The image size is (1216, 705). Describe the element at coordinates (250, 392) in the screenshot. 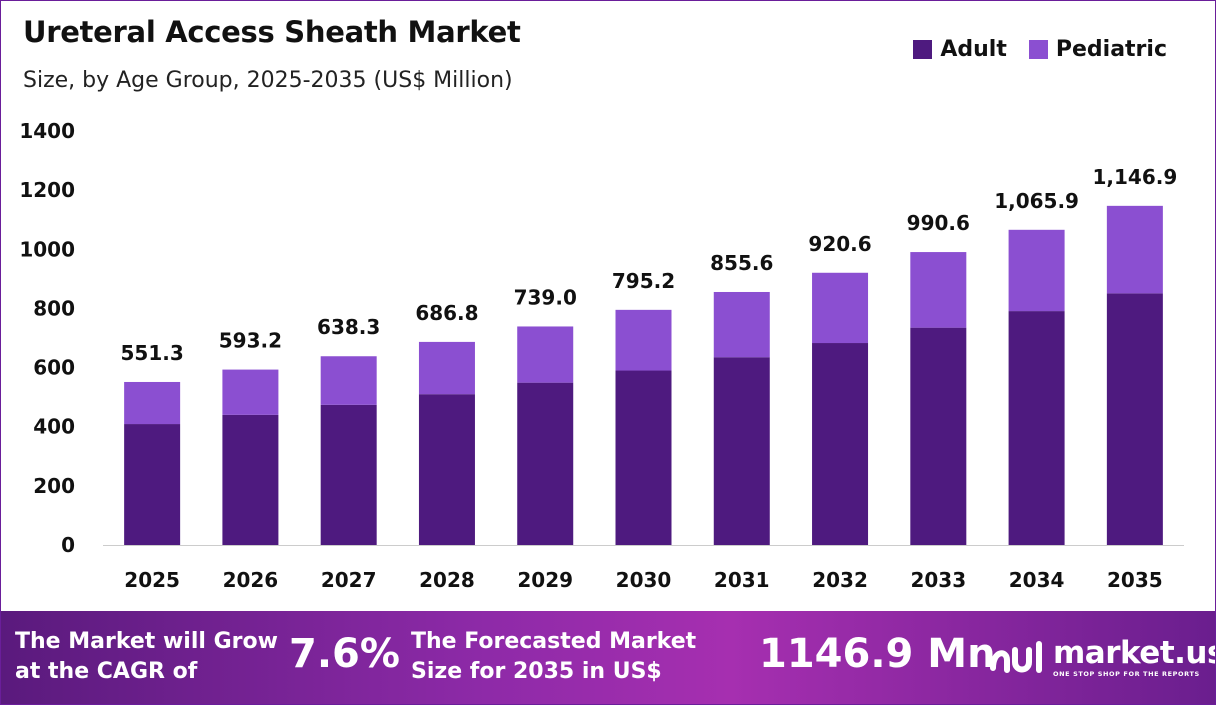

I see `bar-pediatric-2026` at that location.